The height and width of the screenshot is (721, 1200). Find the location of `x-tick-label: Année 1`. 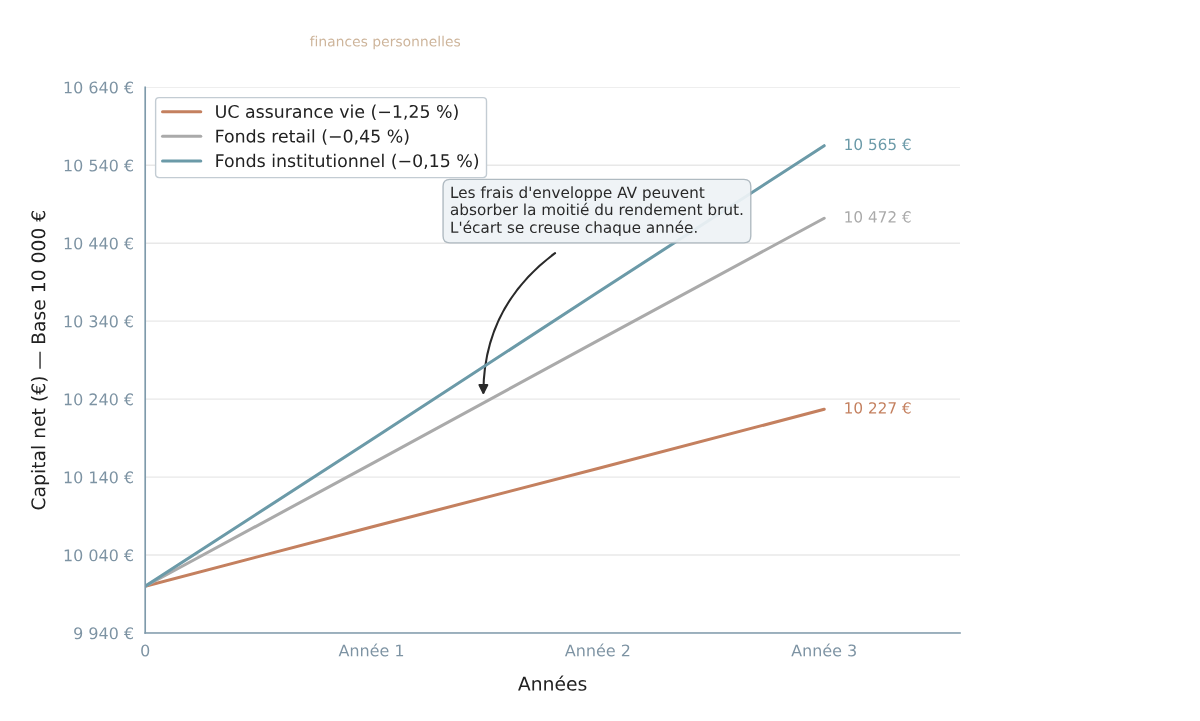

x-tick-label: Année 1 is located at coordinates (371, 650).